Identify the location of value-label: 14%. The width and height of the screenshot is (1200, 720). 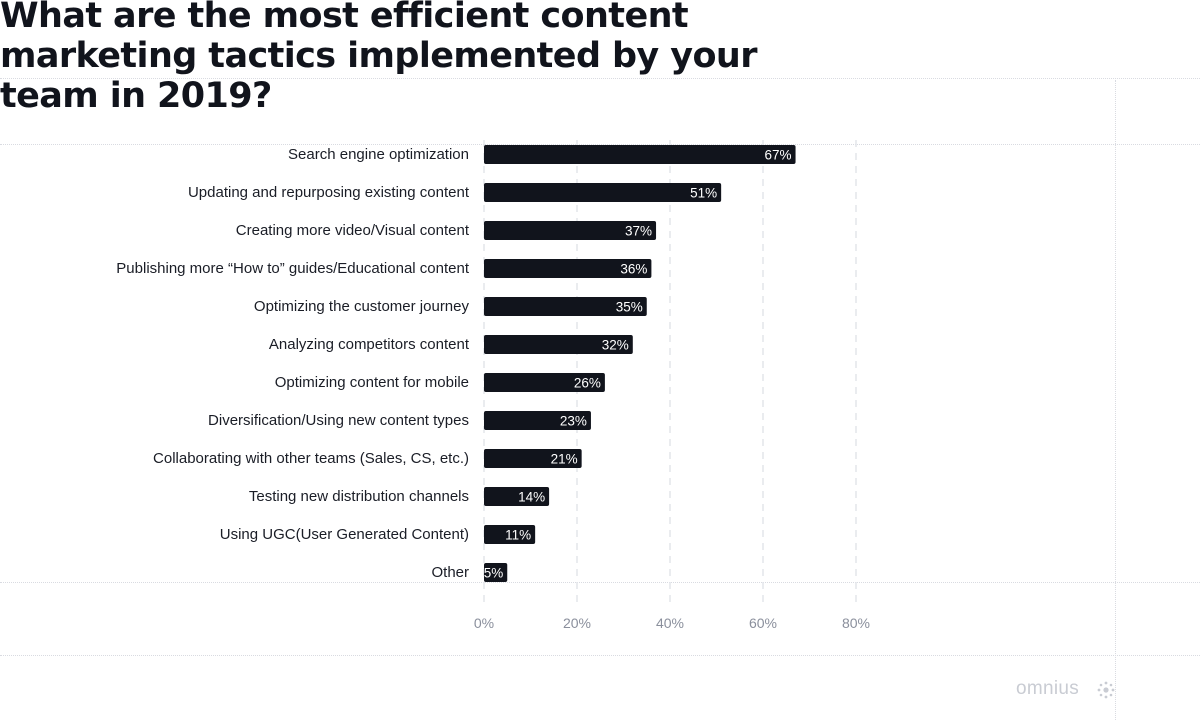
(531, 497).